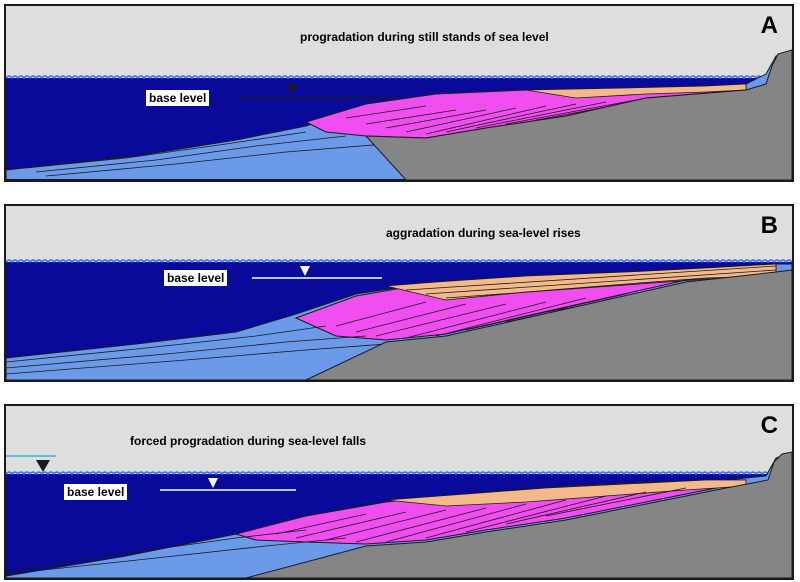 This screenshot has width=800, height=582. What do you see at coordinates (96, 492) in the screenshot?
I see `panel-c-base-level-label: base level` at bounding box center [96, 492].